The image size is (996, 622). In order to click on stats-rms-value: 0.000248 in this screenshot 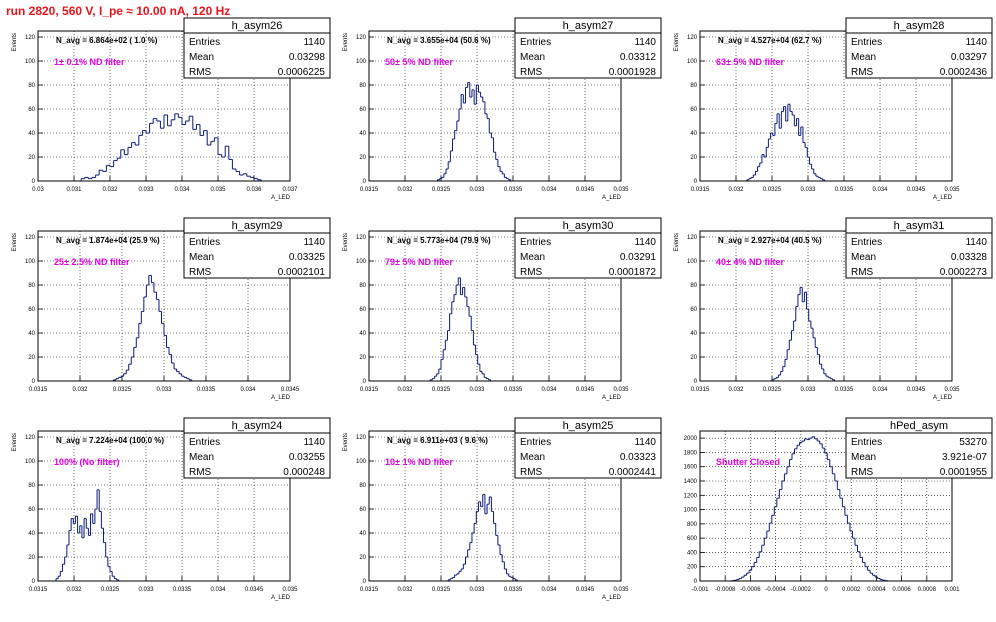, I will do `click(304, 472)`.